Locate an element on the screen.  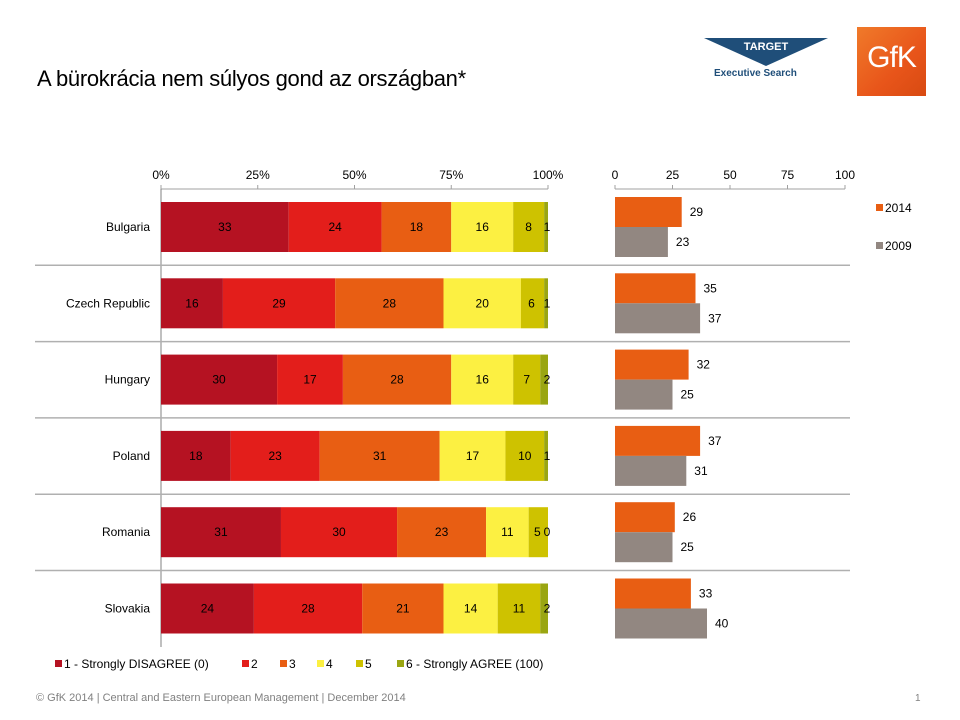
gfk-logo-text: GfK is located at coordinates (892, 57).